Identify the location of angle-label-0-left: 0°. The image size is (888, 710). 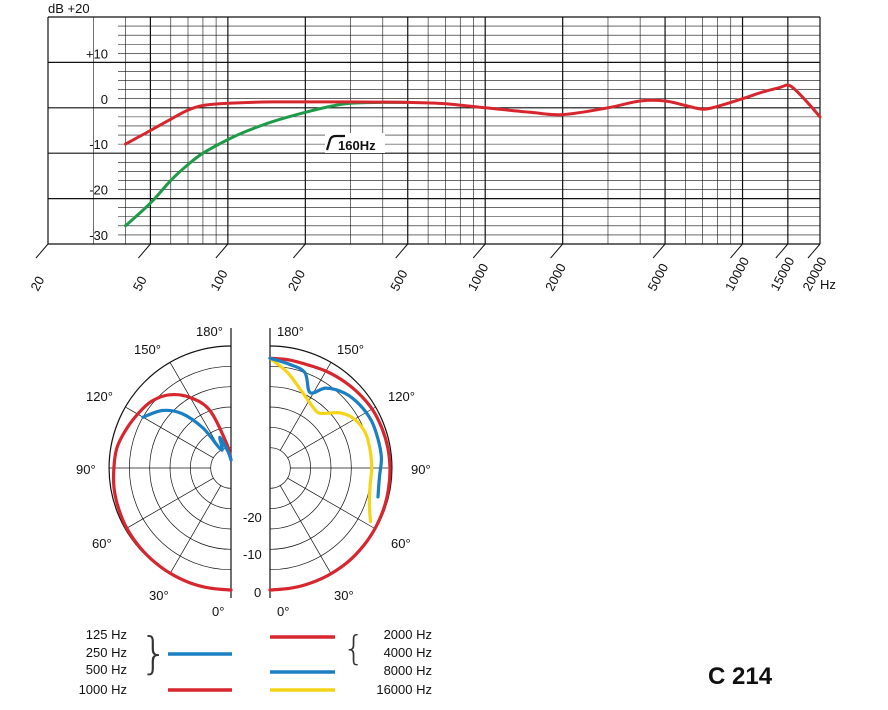
(218, 611).